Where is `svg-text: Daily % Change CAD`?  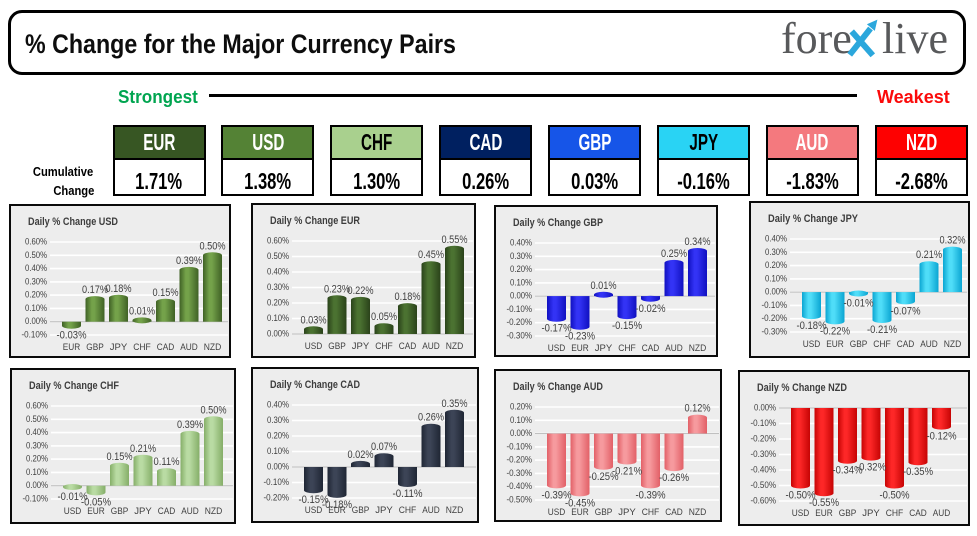 svg-text: Daily % Change CAD is located at coordinates (315, 385).